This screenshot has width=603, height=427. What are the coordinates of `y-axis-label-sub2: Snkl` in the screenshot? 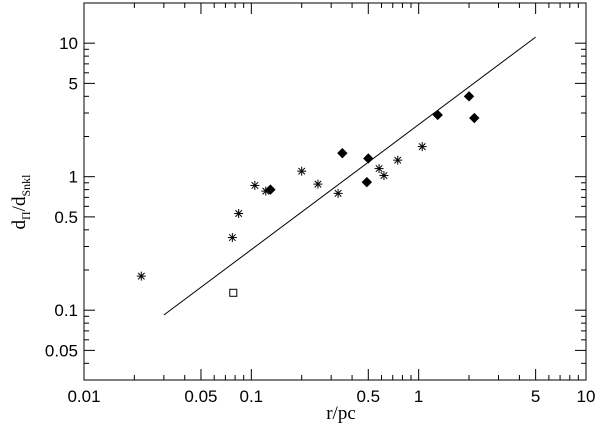 It's located at (26, 185).